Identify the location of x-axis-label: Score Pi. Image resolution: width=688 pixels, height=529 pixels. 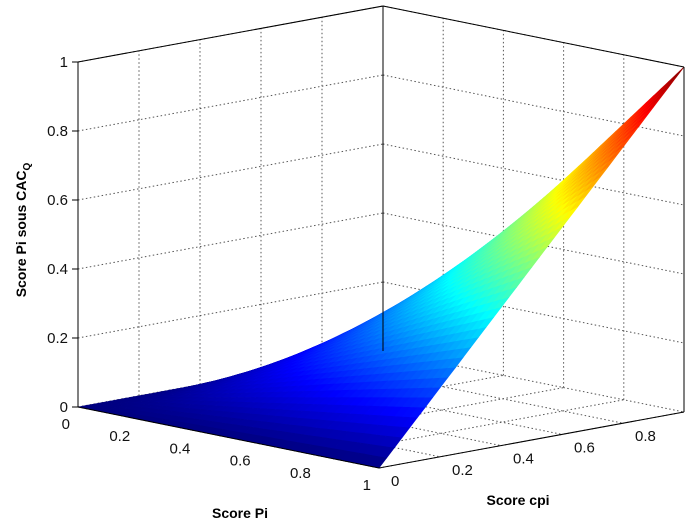
(240, 513).